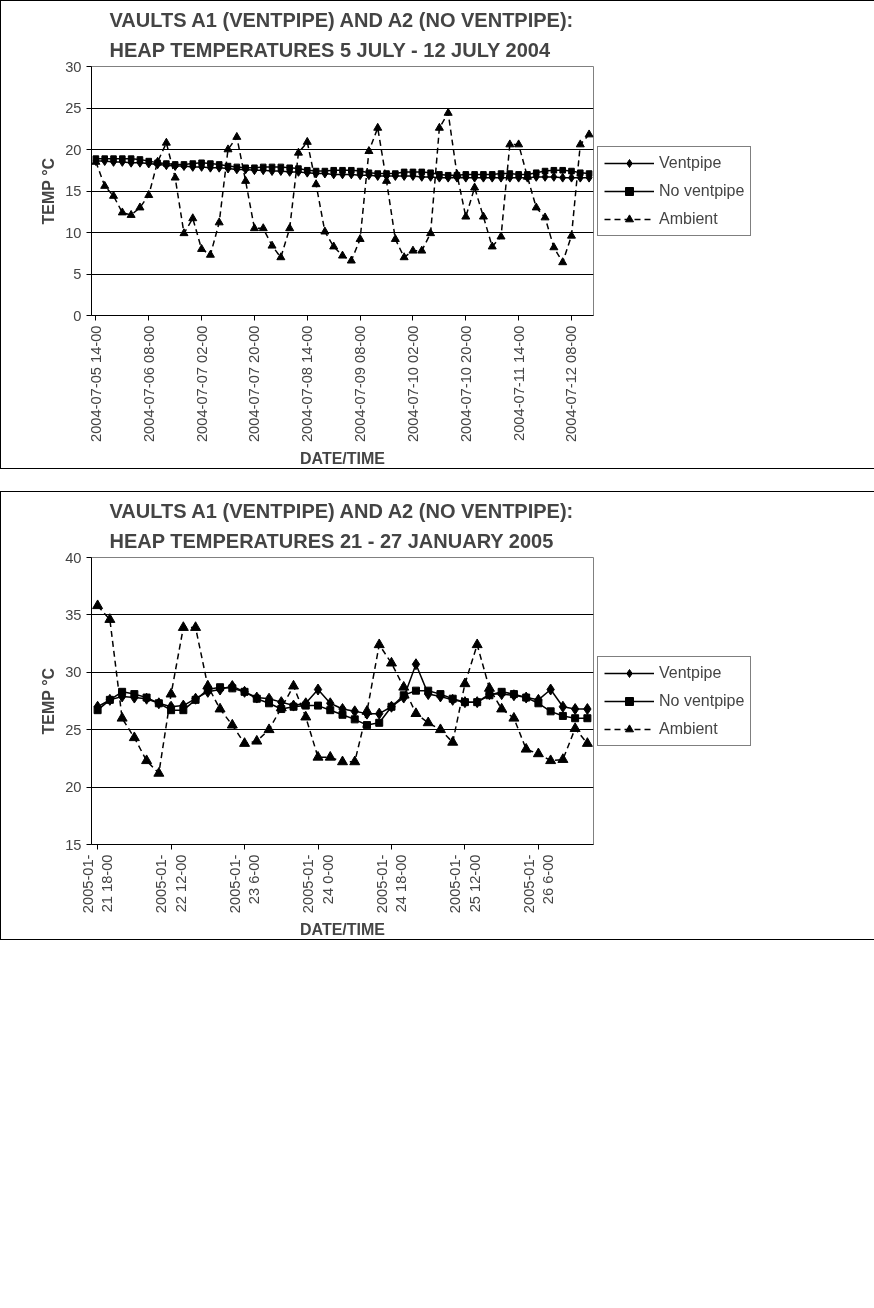  Describe the element at coordinates (307, 384) in the screenshot. I see `x-tick-label: 2004-07-08 14-00` at that location.